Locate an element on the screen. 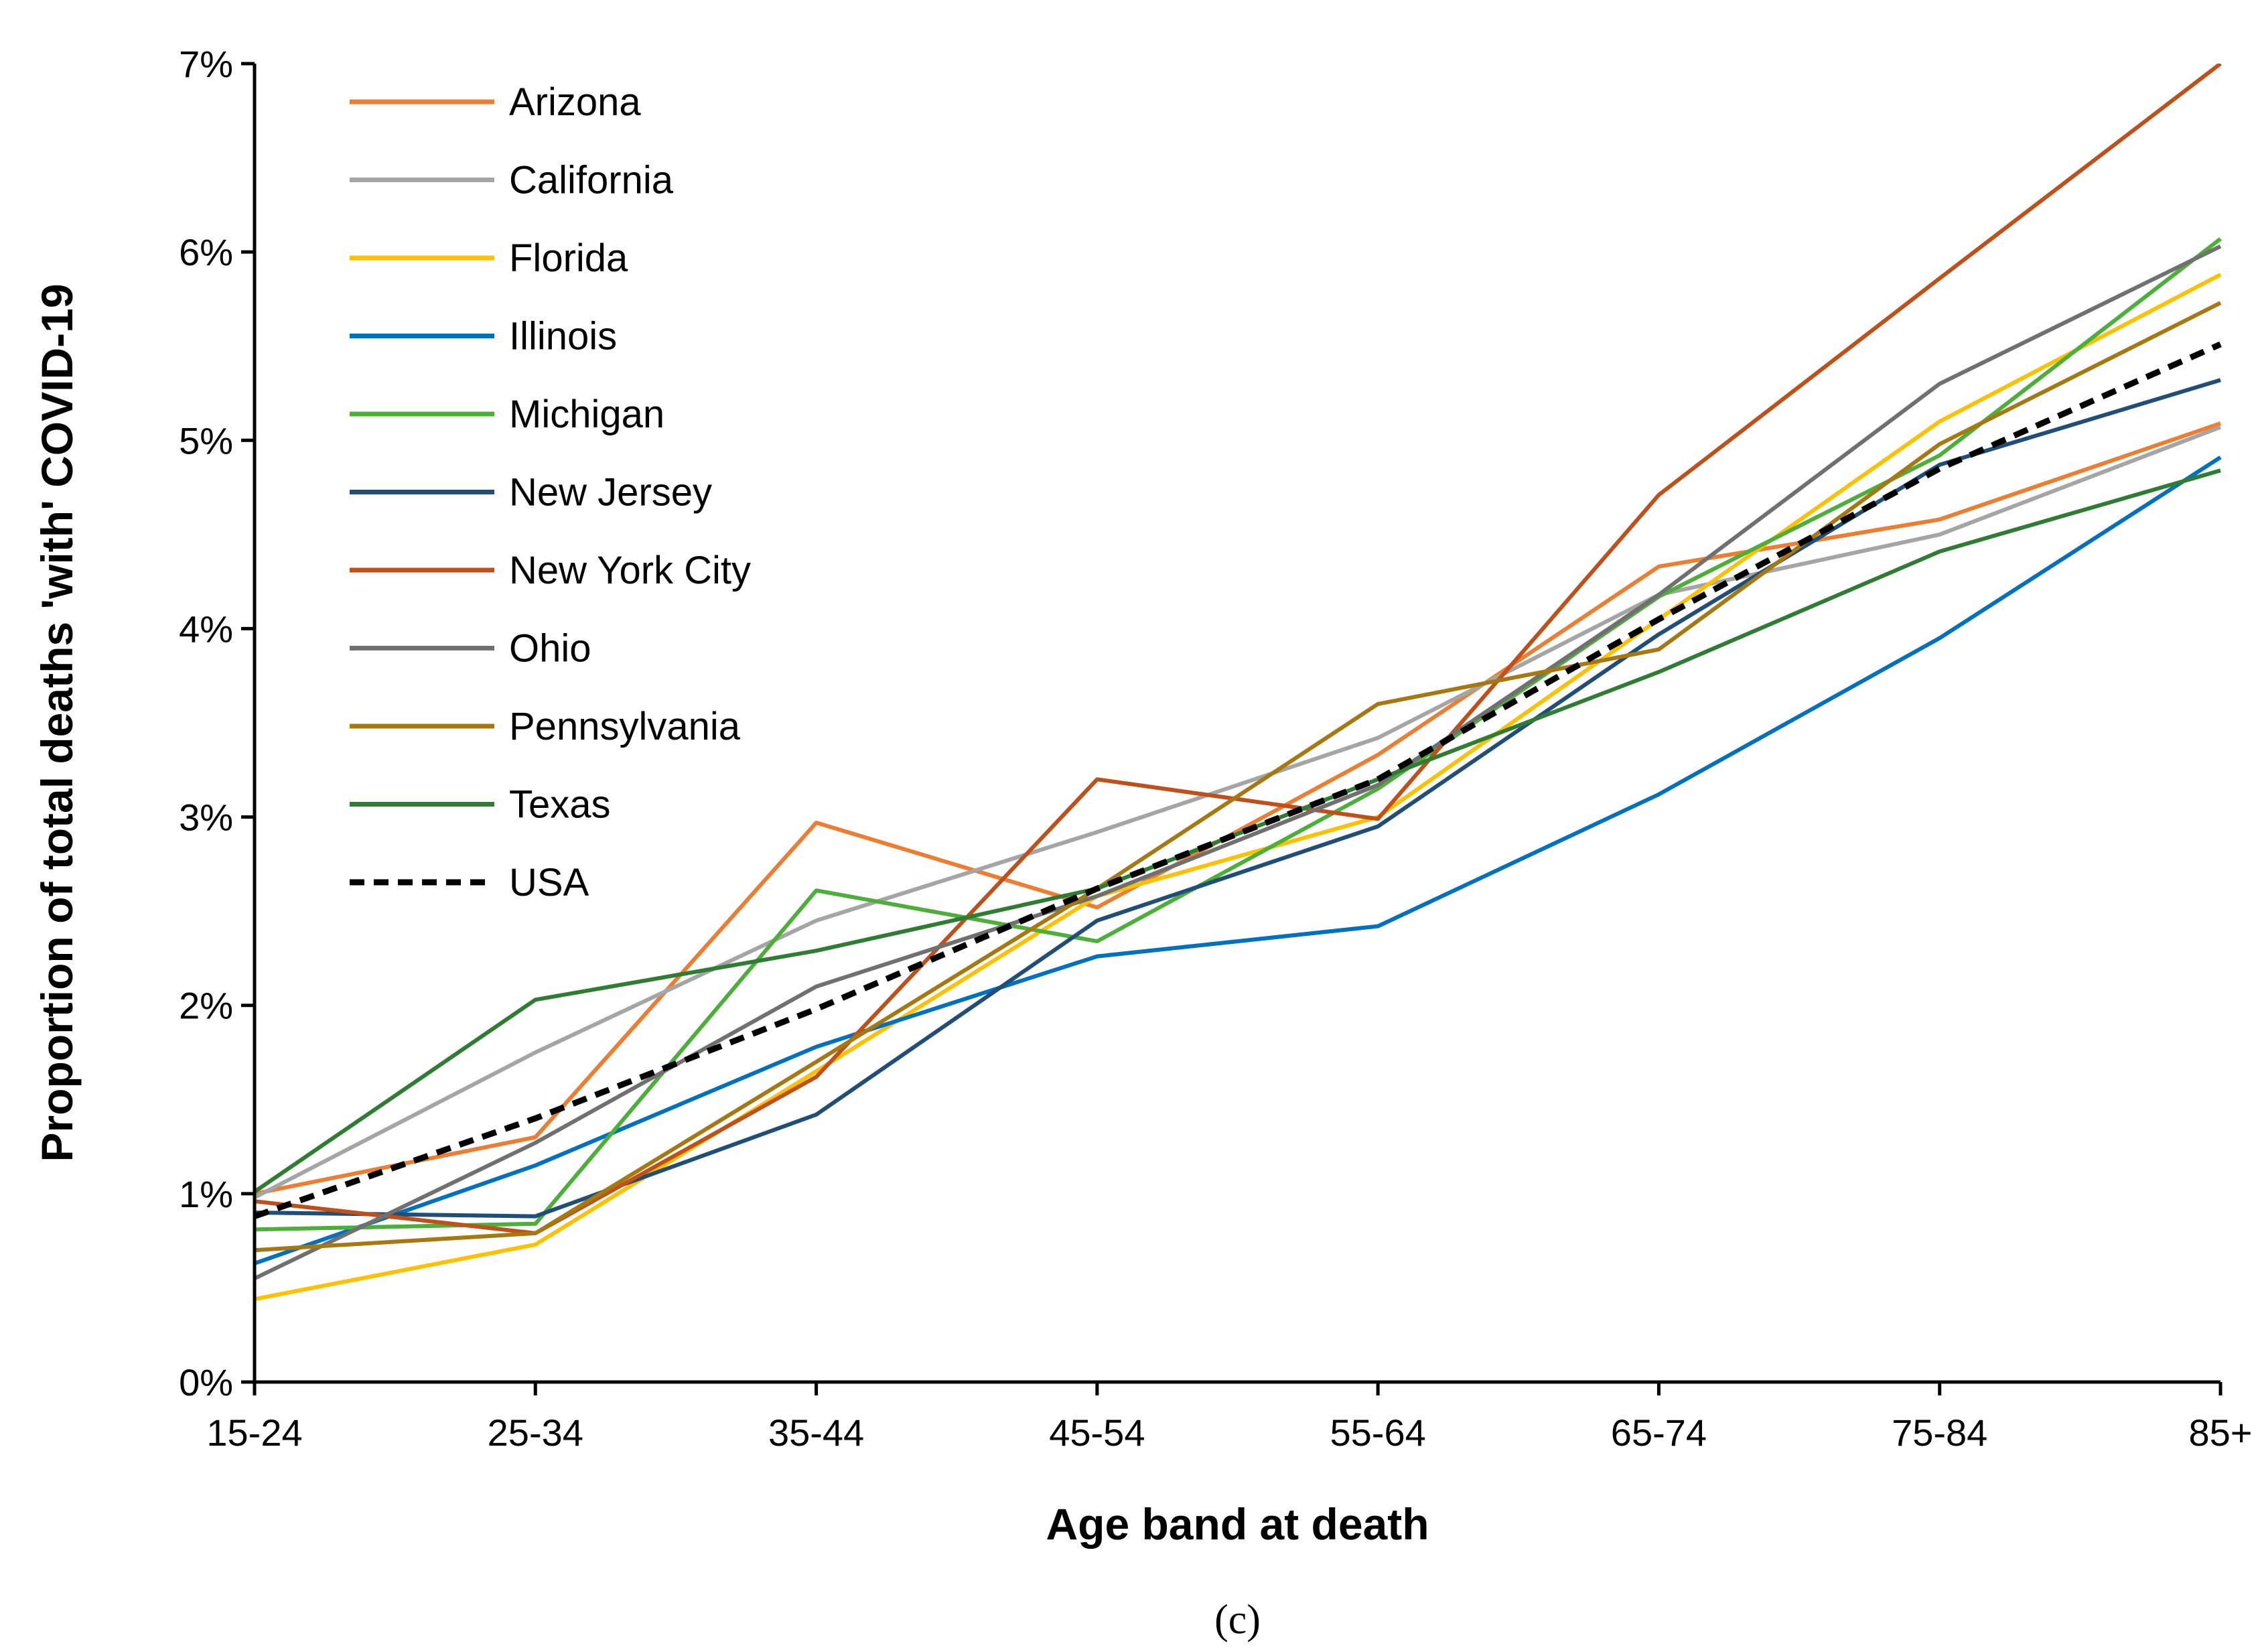 The image size is (2256, 1652). x-tick-label: 75-84 is located at coordinates (1940, 1433).